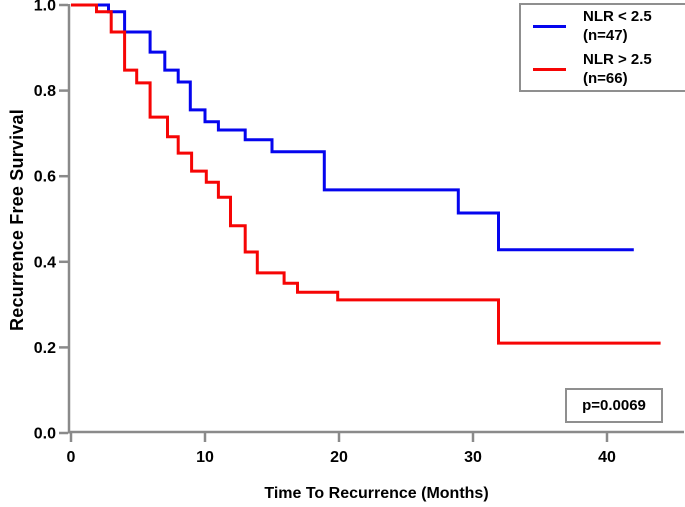 The width and height of the screenshot is (685, 507). Describe the element at coordinates (617, 69) in the screenshot. I see `legend-label-nlr-high: NLR > 2.5 (n=66)` at that location.